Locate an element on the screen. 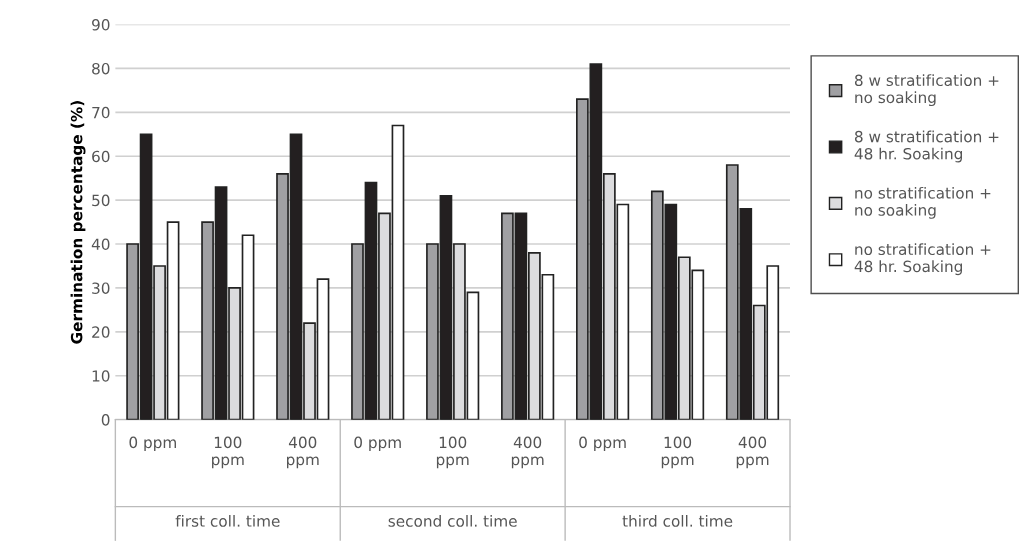 The width and height of the screenshot is (1030, 545). legend-label: no stratification + no soaking is located at coordinates (923, 202).